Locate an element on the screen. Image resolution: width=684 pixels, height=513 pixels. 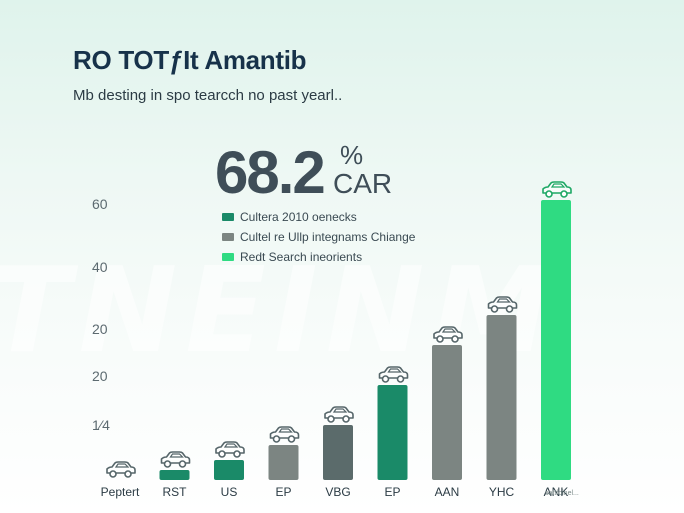
legend-item: Cultel re Ullp integnams Chiange is located at coordinates (318, 237).